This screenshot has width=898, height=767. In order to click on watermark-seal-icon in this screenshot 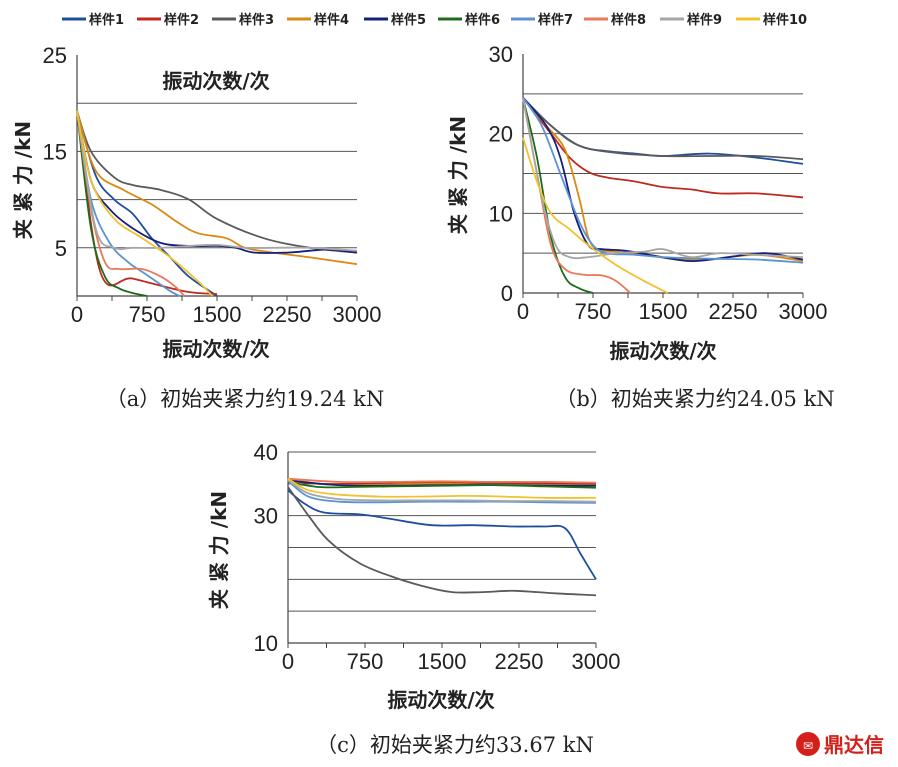, I will do `click(808, 744)`.